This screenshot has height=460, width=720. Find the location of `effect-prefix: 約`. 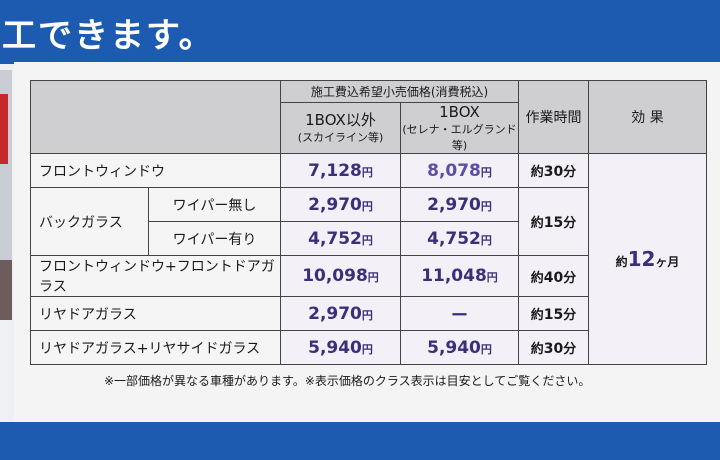

effect-prefix: 約 is located at coordinates (621, 262).